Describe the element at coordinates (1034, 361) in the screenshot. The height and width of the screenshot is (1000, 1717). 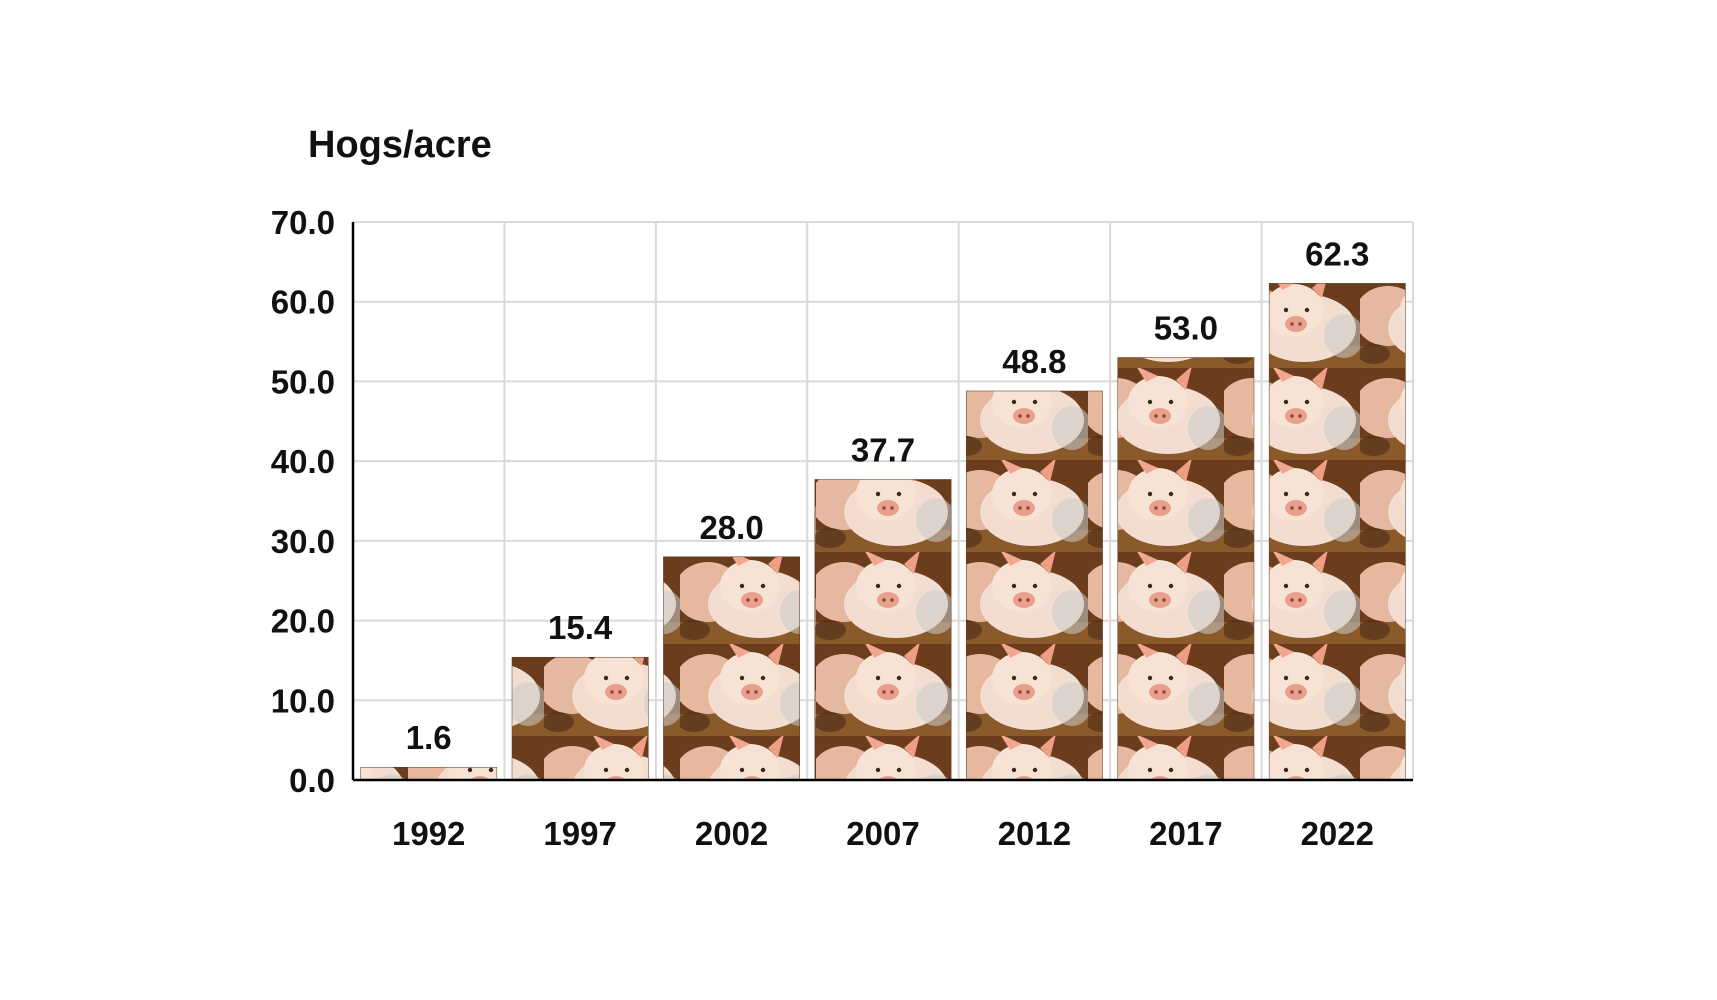
I see `data-label-2012: 48.8` at that location.